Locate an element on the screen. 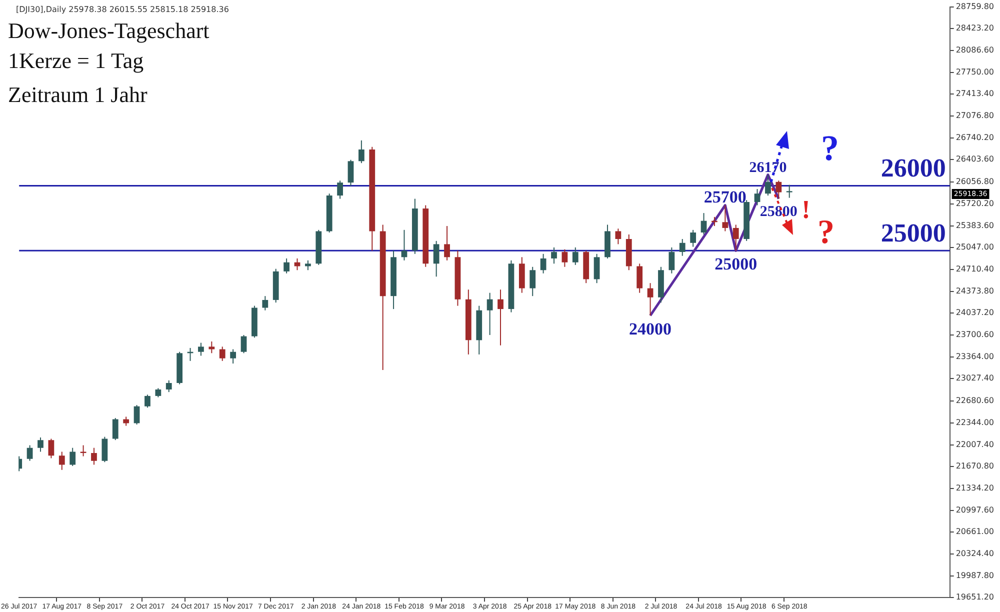 Image resolution: width=1000 pixels, height=612 pixels. y-tick-label: 21670.80 is located at coordinates (975, 466).